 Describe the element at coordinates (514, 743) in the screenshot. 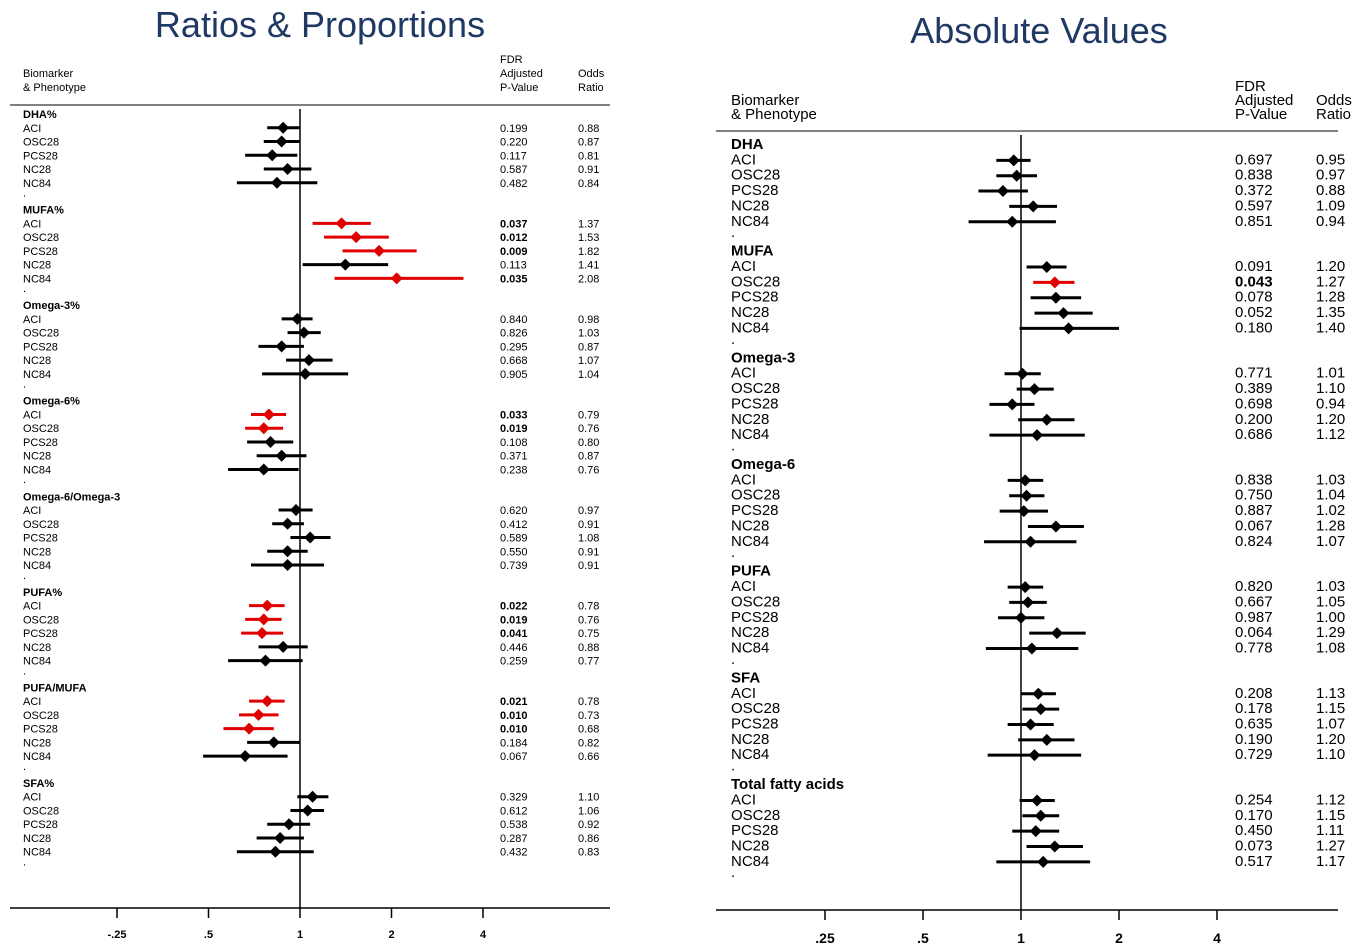

I see `ratios-pvalue: 0.184` at that location.